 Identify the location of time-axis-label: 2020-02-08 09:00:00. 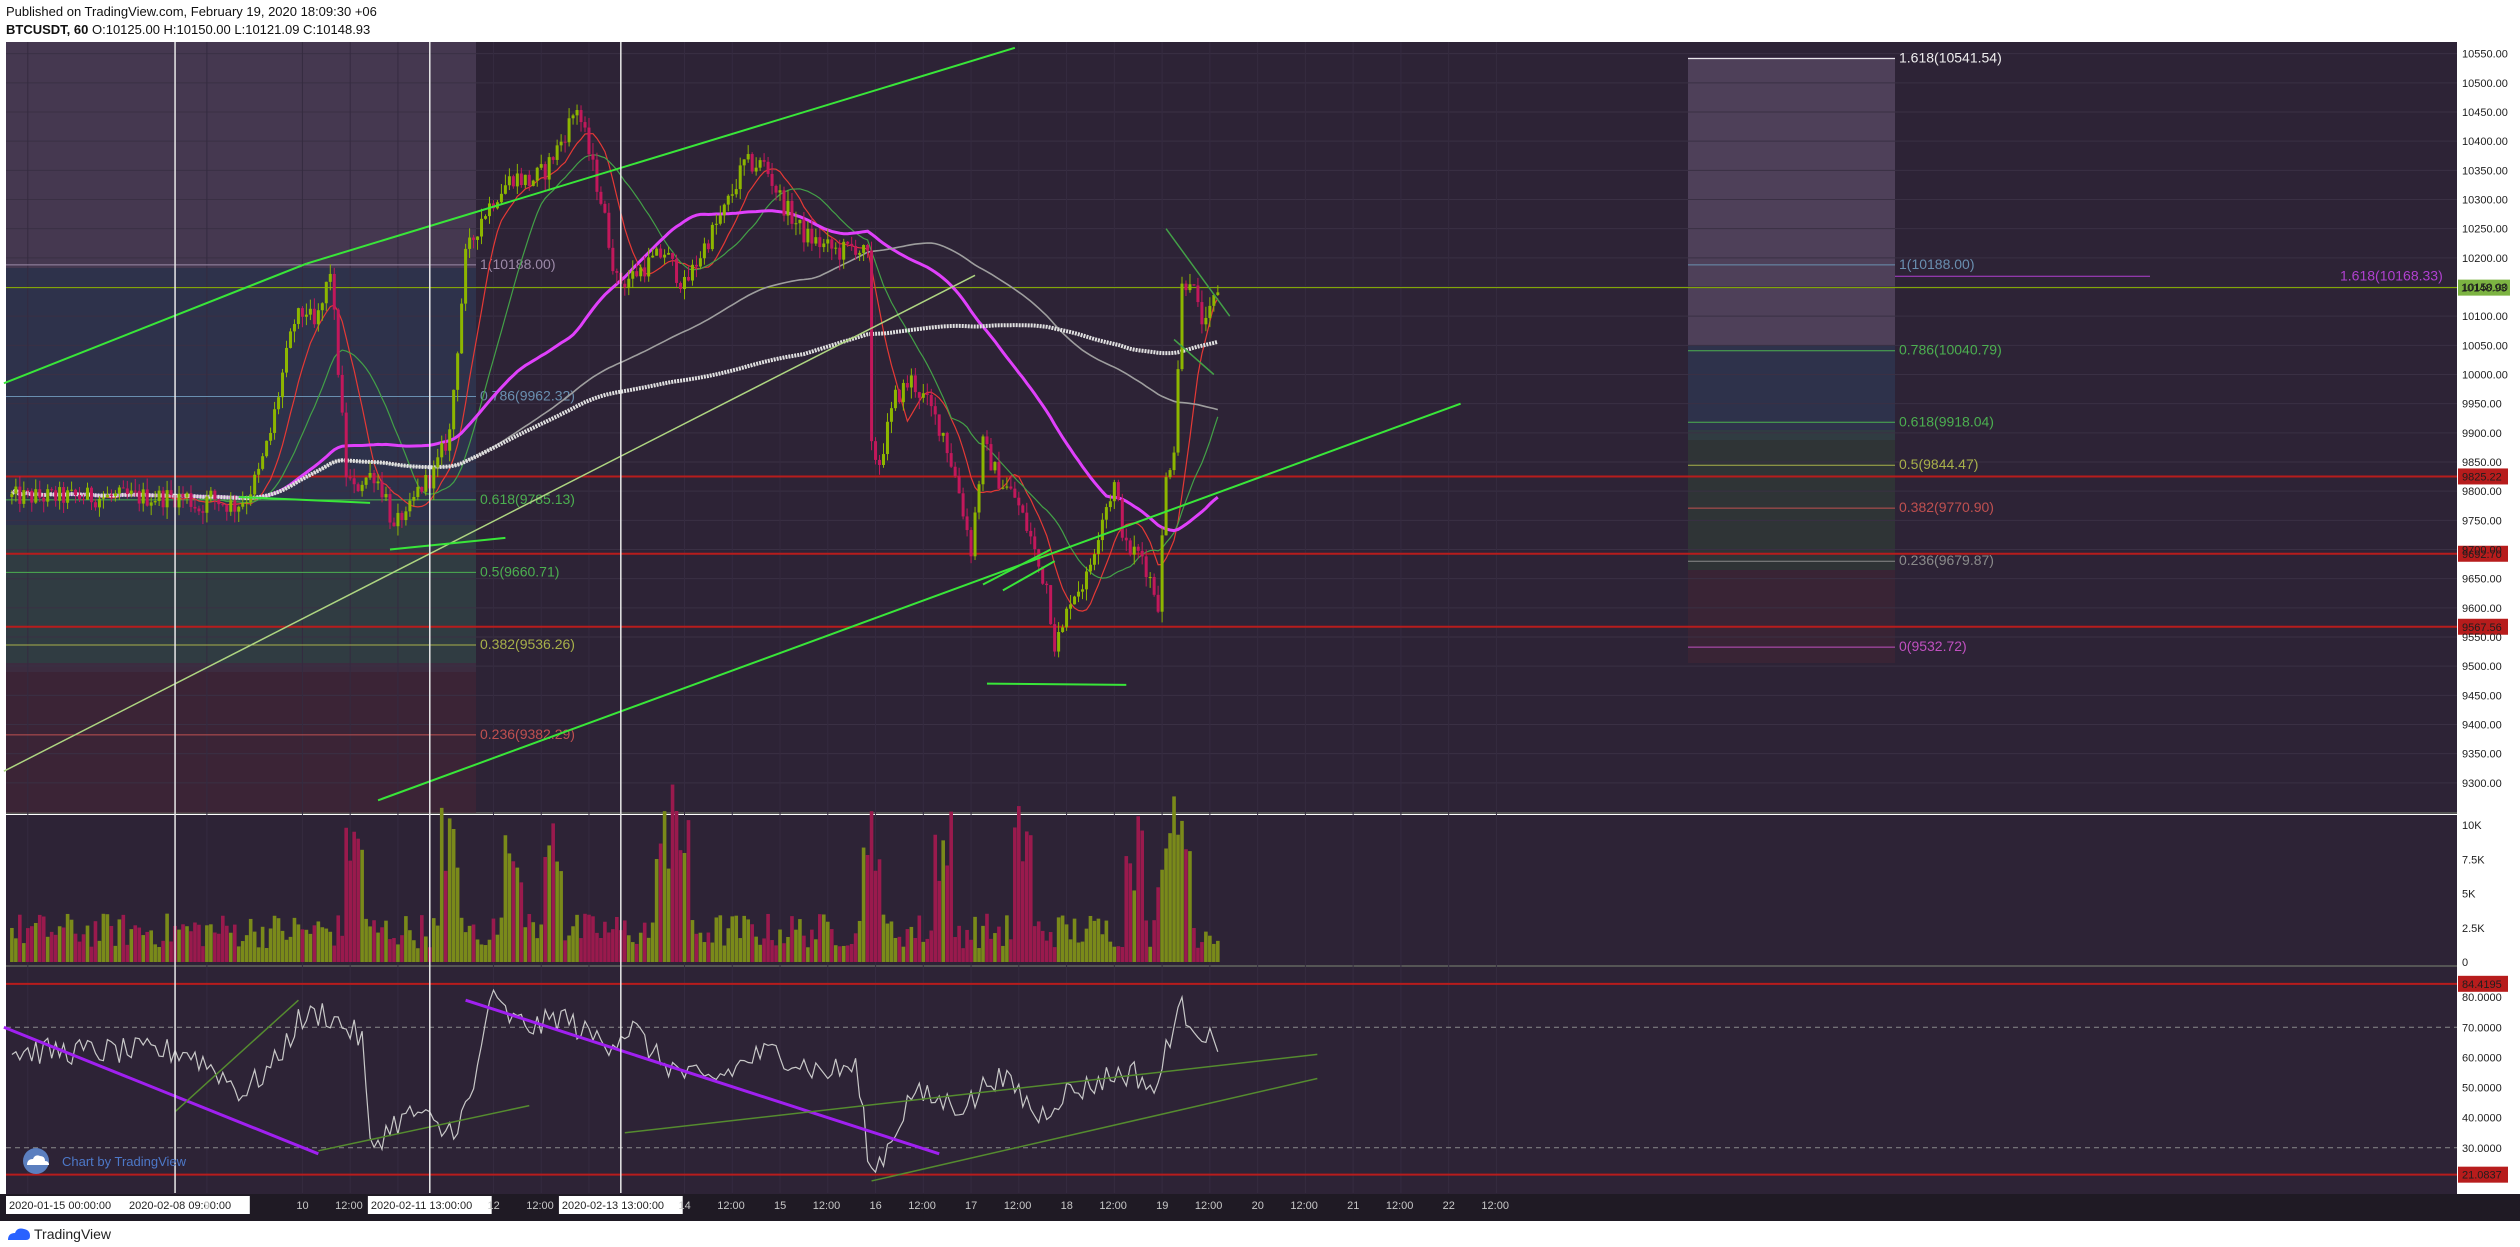
(180, 1206).